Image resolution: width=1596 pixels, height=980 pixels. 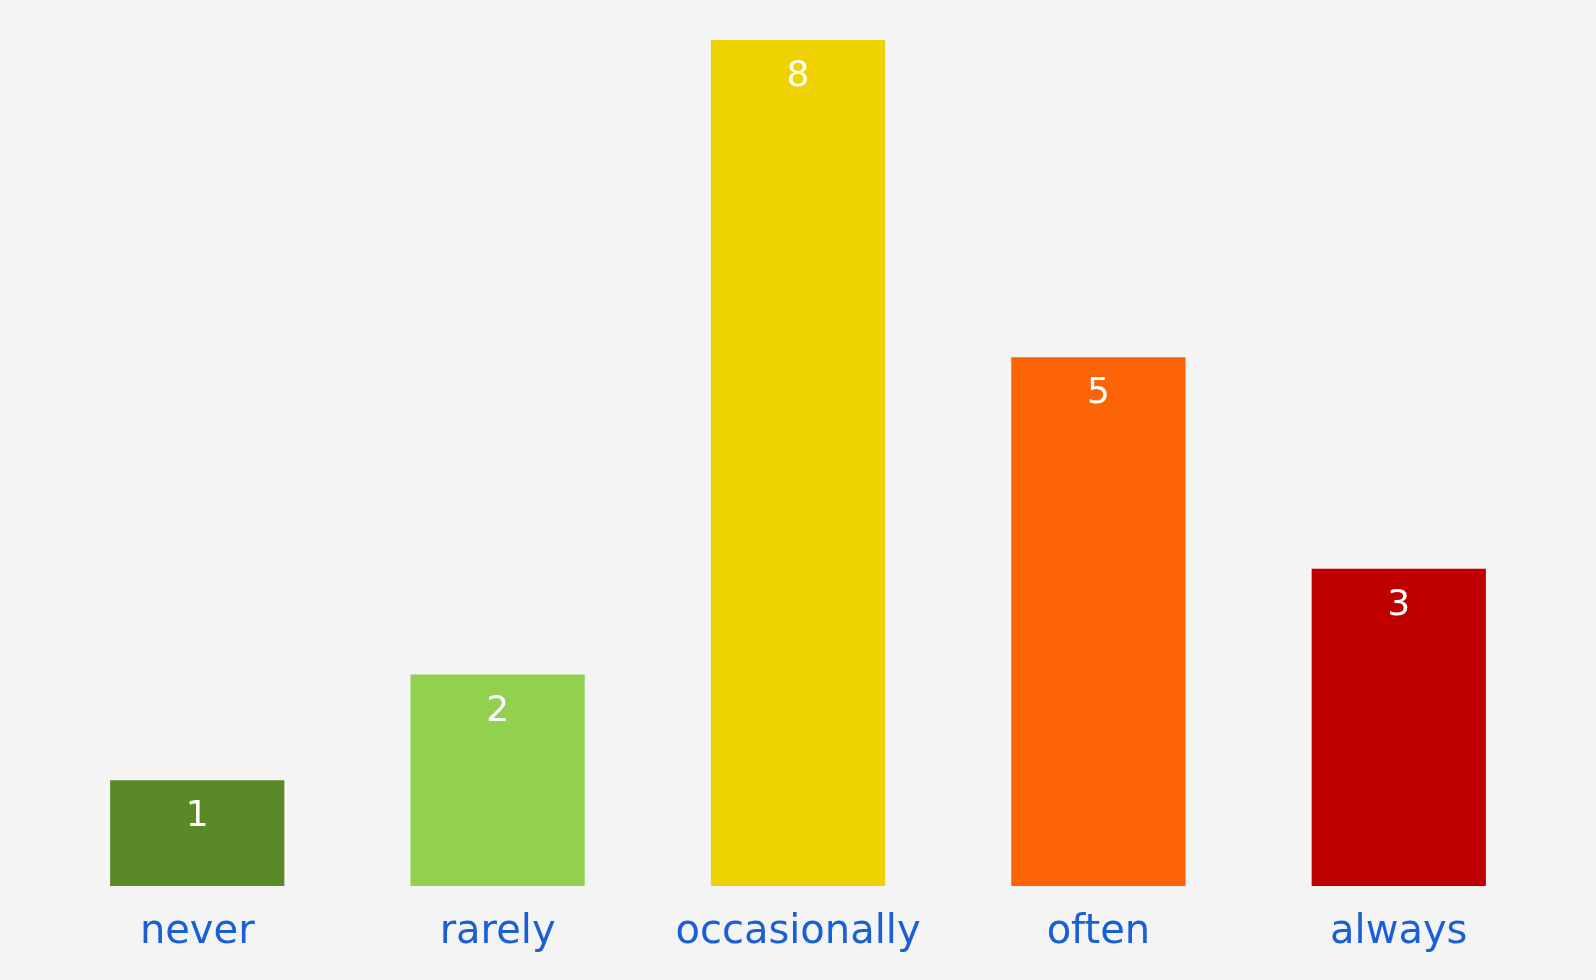 What do you see at coordinates (197, 814) in the screenshot?
I see `data-label: 1` at bounding box center [197, 814].